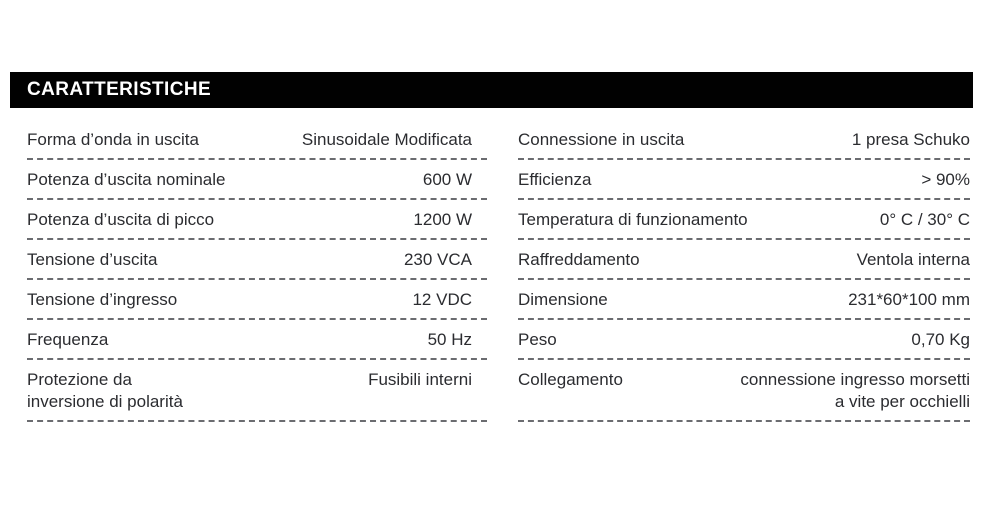 The width and height of the screenshot is (996, 522). I want to click on spec-label: Potenza d’uscita di picco, so click(121, 219).